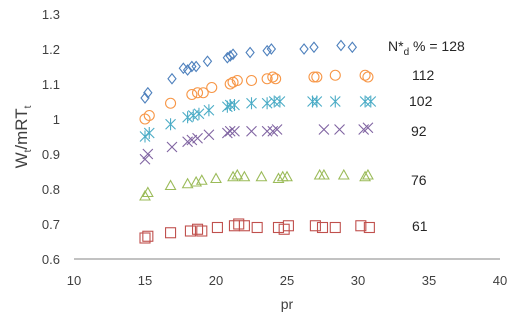 This screenshot has width=514, height=323. I want to click on y-tick-label: 0.6, so click(51, 259).